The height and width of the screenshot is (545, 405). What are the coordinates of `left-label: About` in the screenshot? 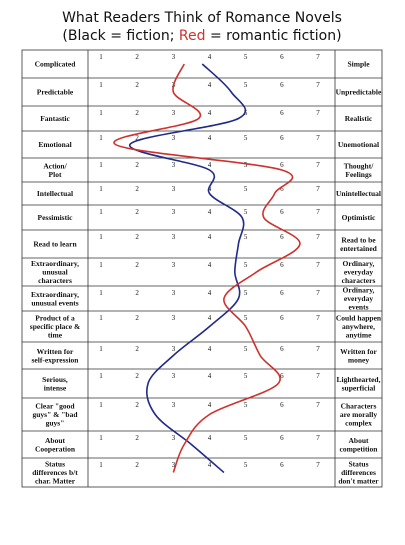 It's located at (55, 440).